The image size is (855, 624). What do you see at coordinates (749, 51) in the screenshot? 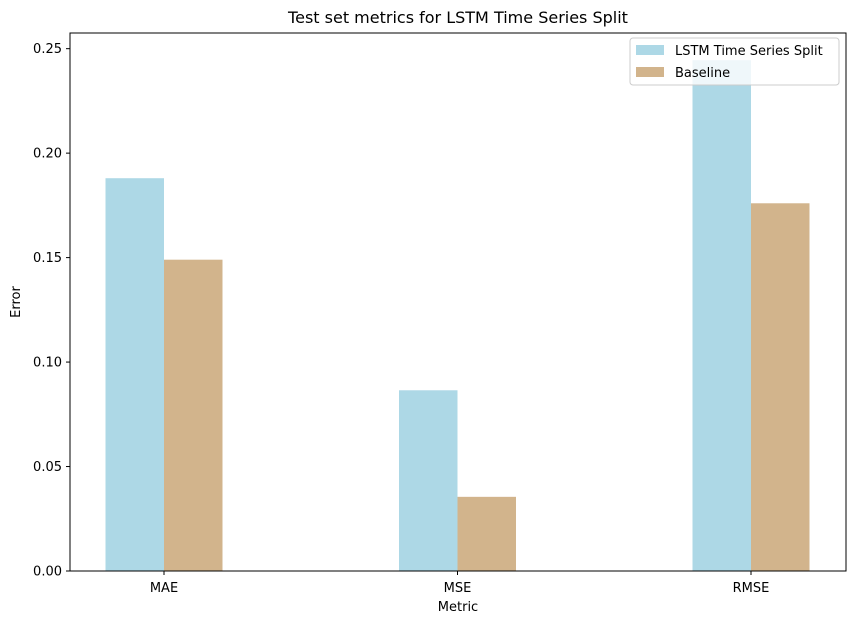
I see `legend-label: LSTM Time Series Split` at bounding box center [749, 51].